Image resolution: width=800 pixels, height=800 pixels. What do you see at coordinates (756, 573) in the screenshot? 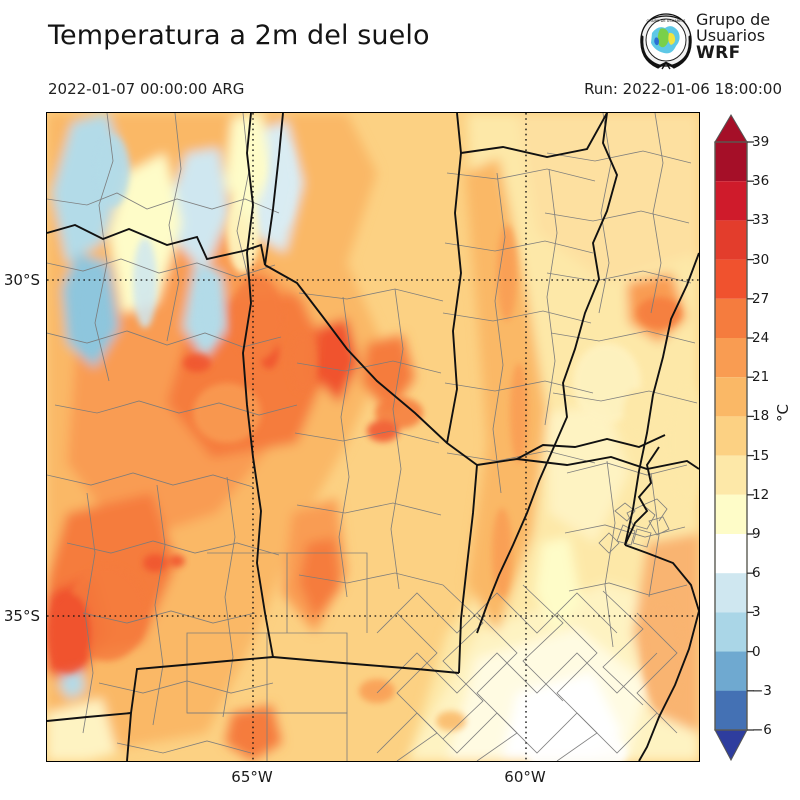
I see `colorbar-tick-6: 6` at bounding box center [756, 573].